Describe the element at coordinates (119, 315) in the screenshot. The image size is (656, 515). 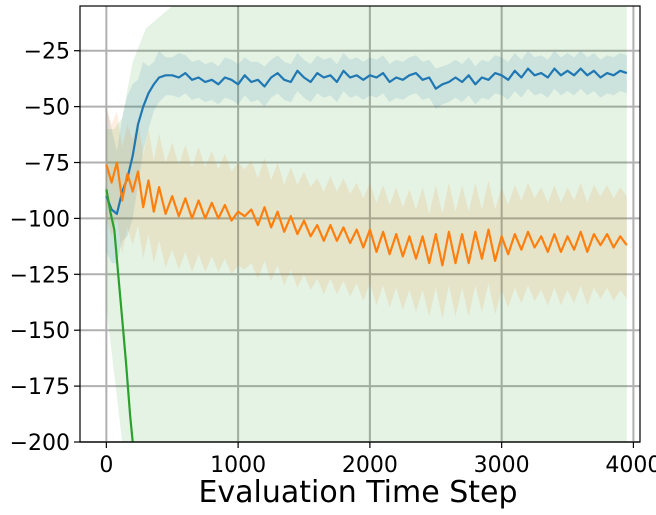
I see `series-2-line` at that location.